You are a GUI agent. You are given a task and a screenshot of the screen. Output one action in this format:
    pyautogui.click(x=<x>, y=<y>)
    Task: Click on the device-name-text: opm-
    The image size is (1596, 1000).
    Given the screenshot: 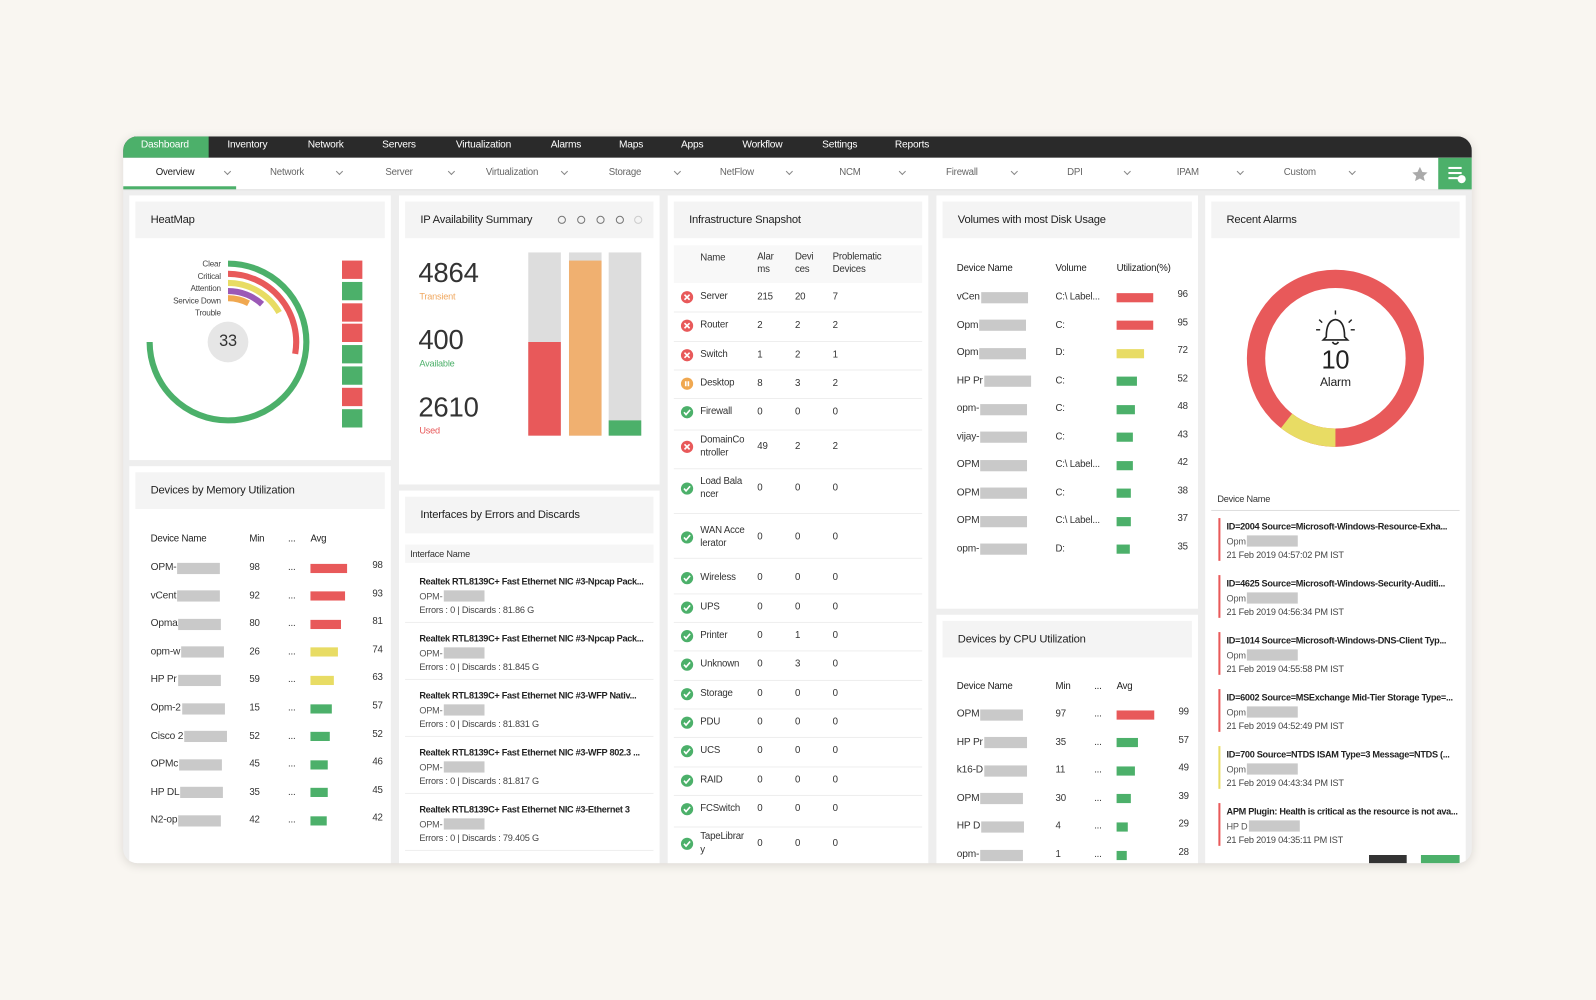 What is the action you would take?
    pyautogui.click(x=968, y=409)
    